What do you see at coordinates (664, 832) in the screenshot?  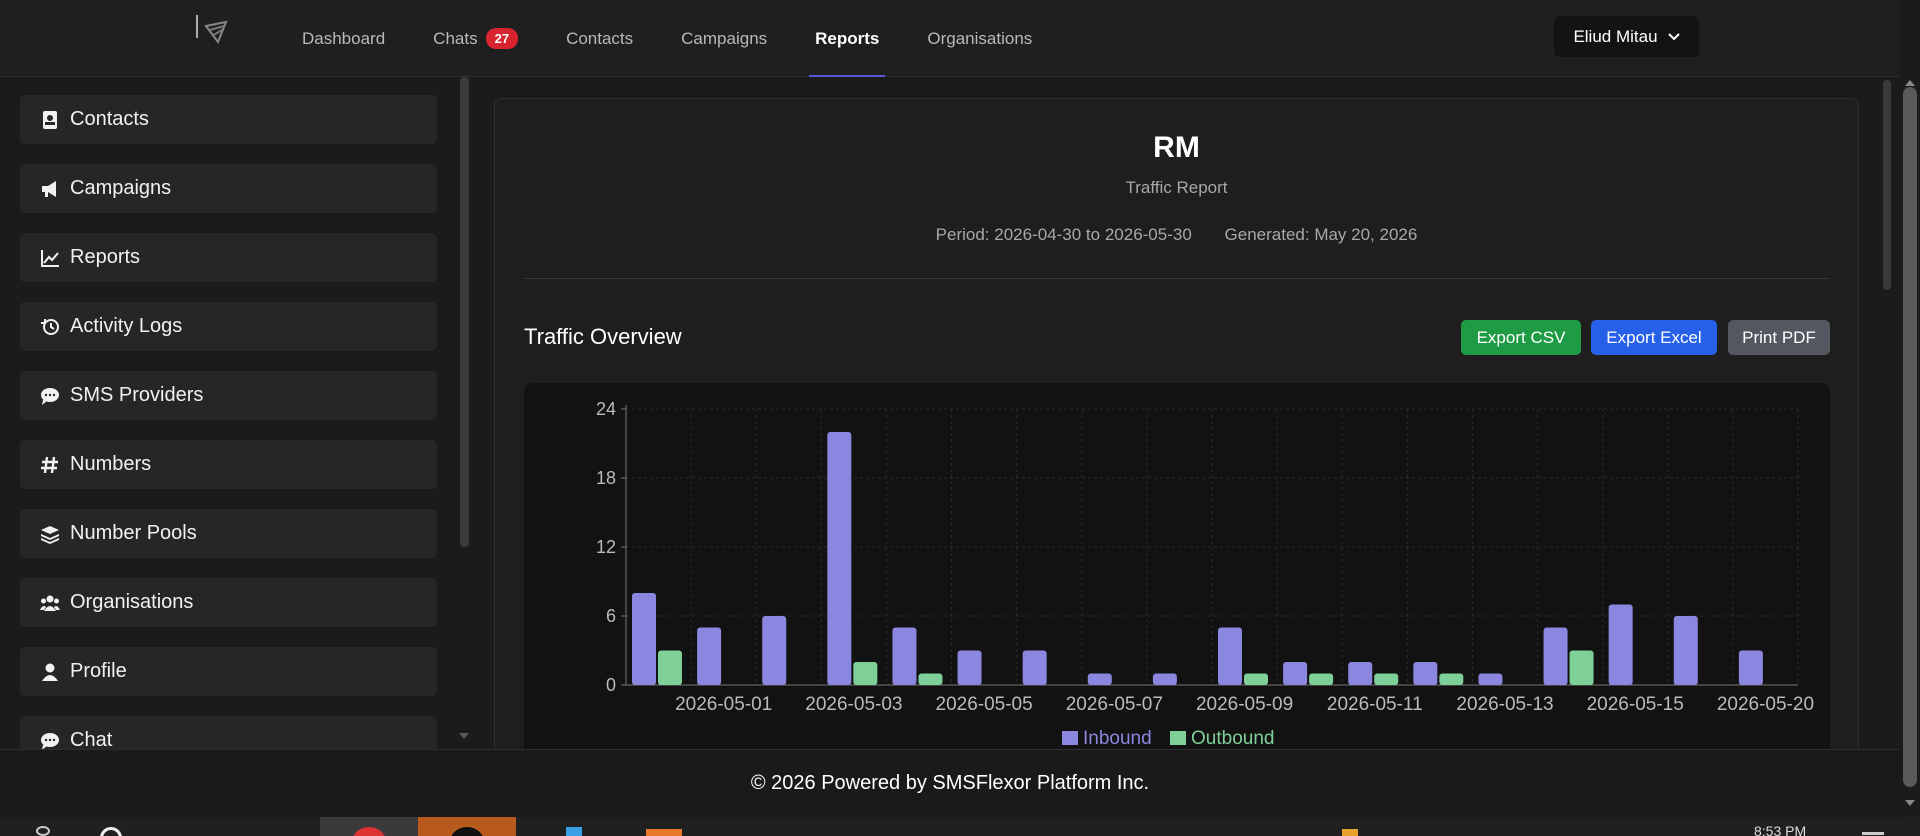 I see `app-orange-icon` at bounding box center [664, 832].